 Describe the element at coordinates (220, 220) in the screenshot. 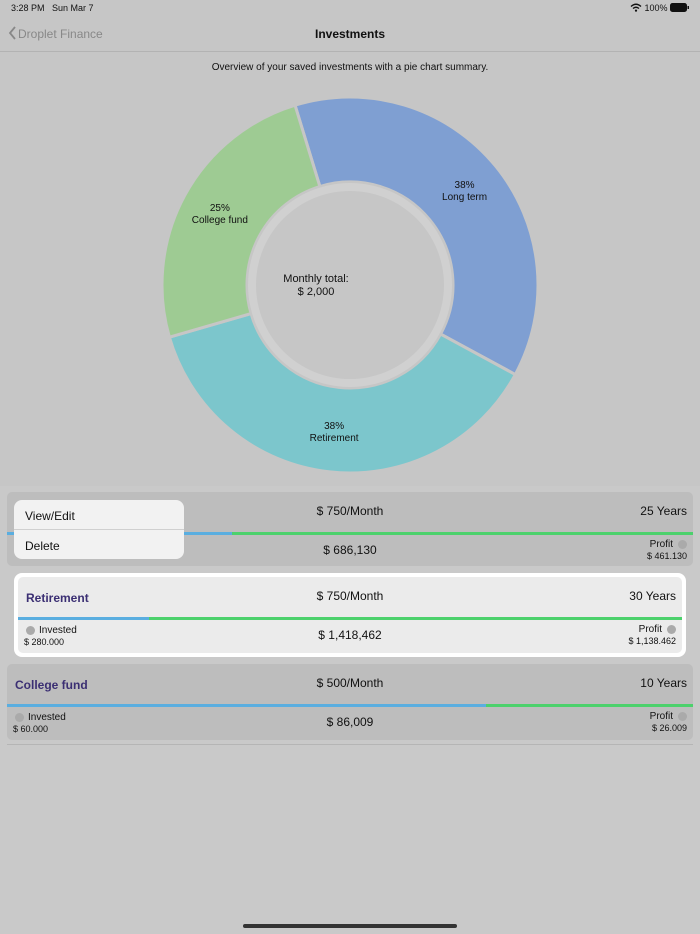

I see `slice-category-label: College fund` at that location.